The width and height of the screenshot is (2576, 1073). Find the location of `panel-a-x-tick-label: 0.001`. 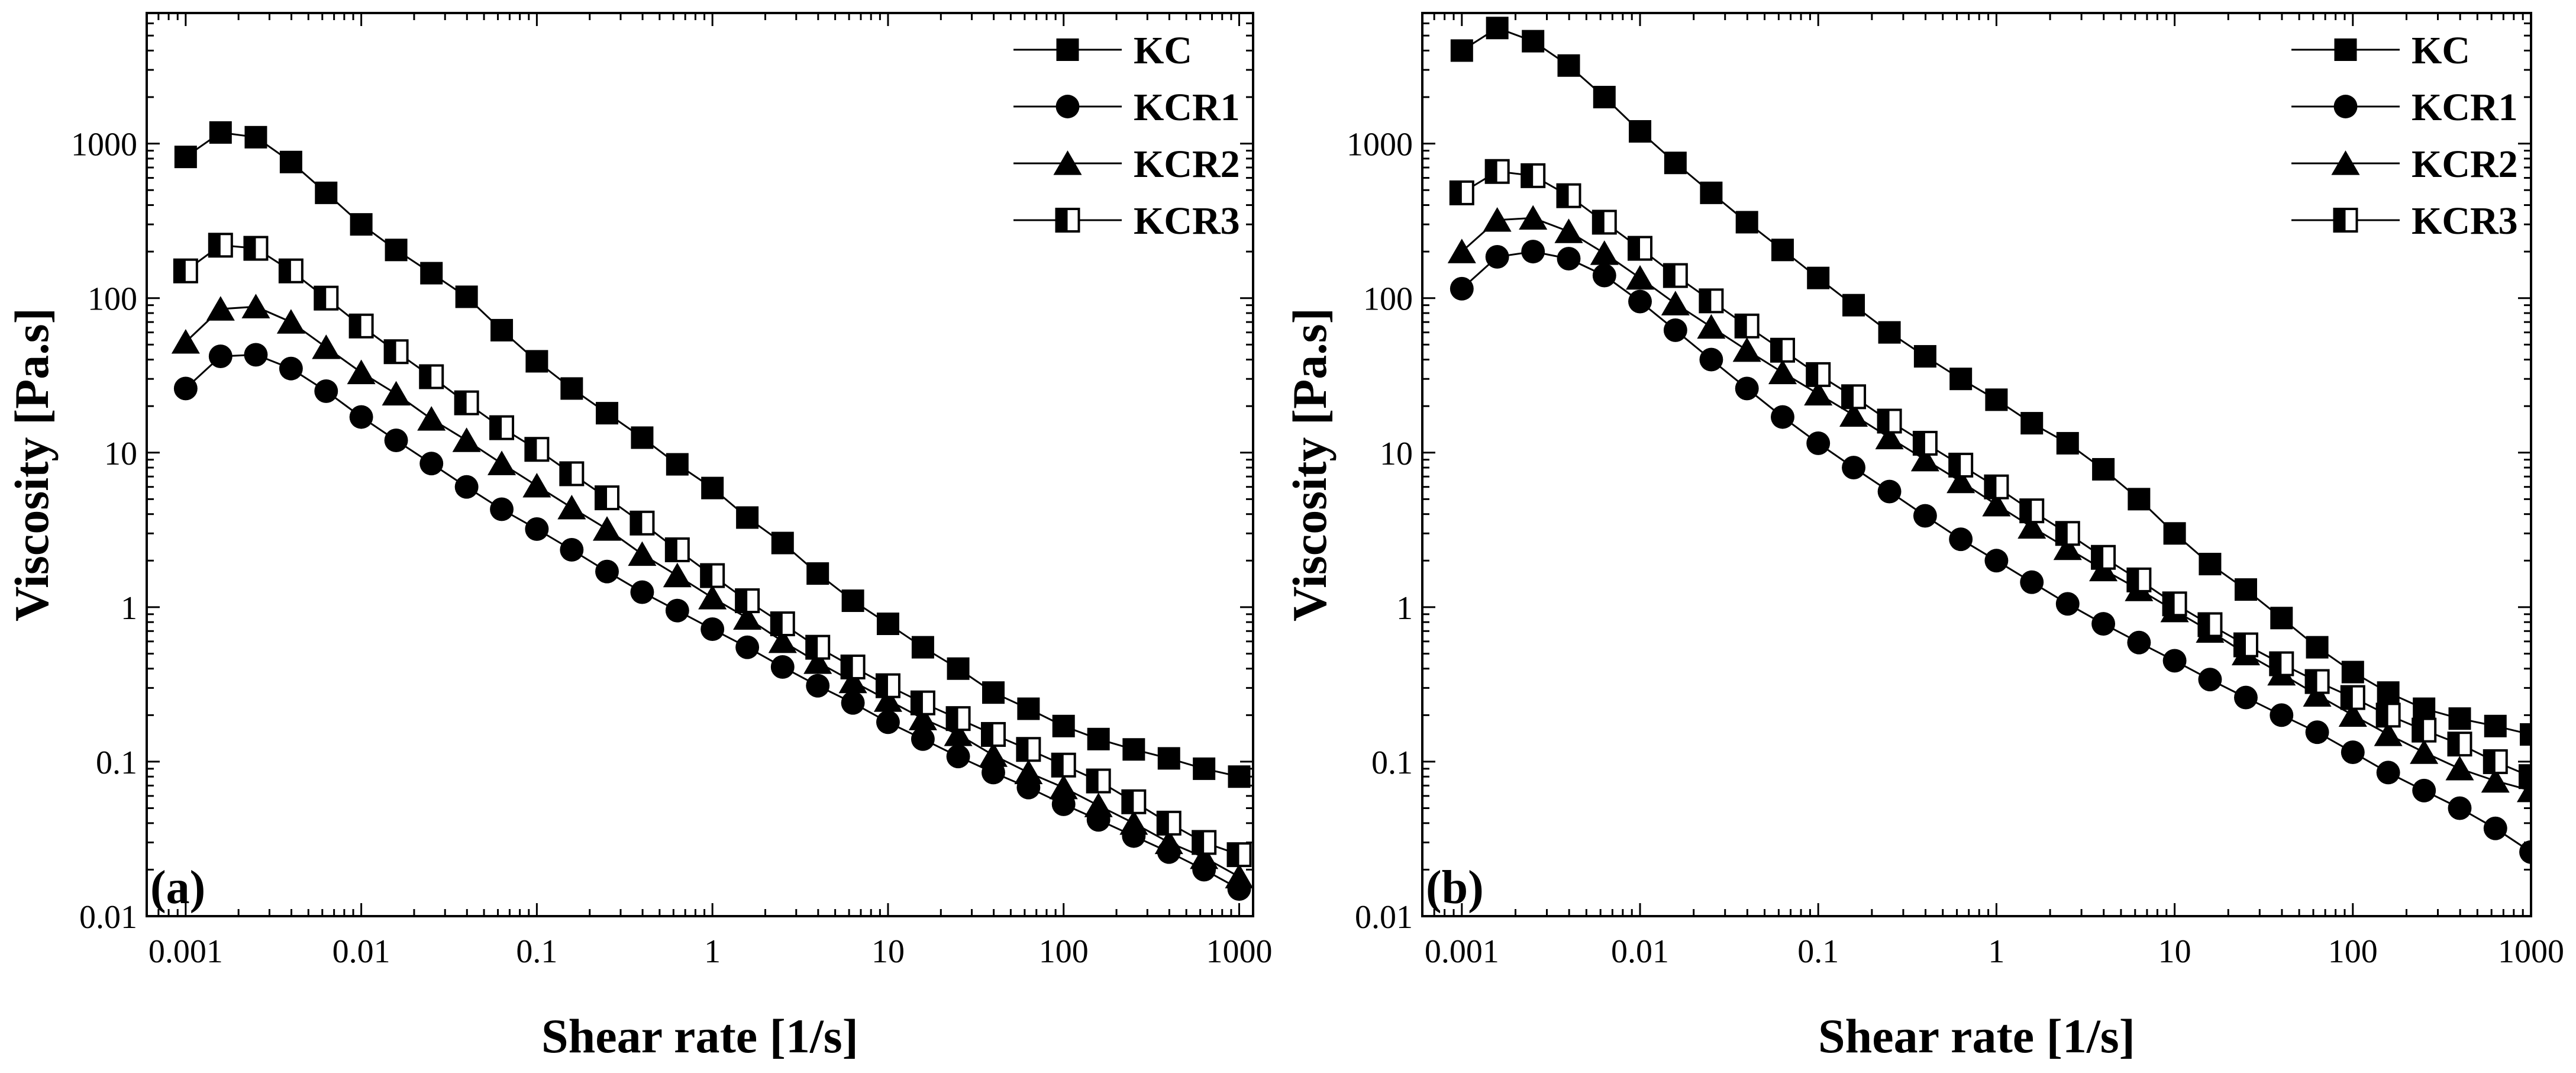

panel-a-x-tick-label: 0.001 is located at coordinates (186, 951).